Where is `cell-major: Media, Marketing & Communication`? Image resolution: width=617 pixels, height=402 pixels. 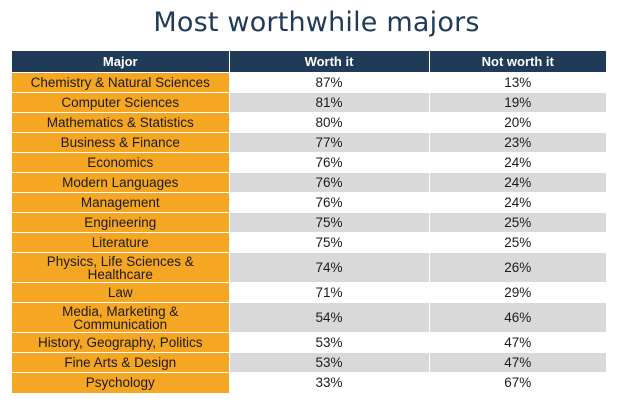
cell-major: Media, Marketing & Communication is located at coordinates (121, 317).